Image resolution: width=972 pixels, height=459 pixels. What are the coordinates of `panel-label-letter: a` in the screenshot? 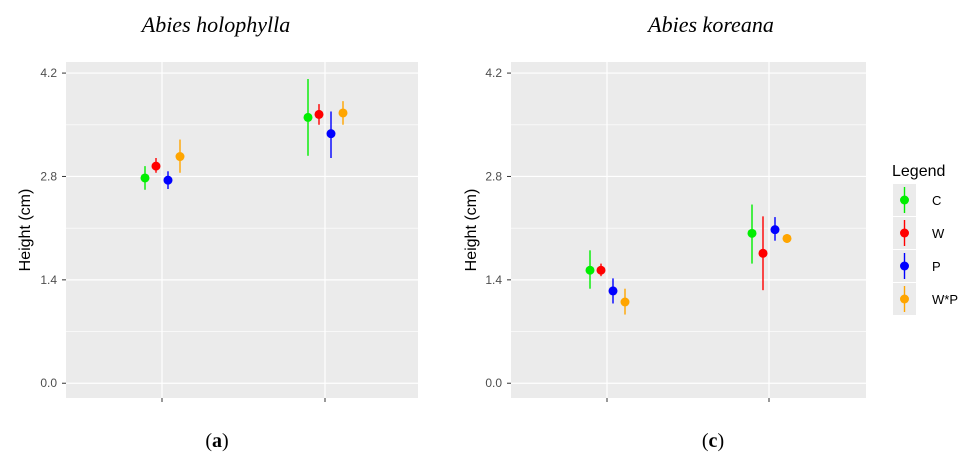 It's located at (217, 441).